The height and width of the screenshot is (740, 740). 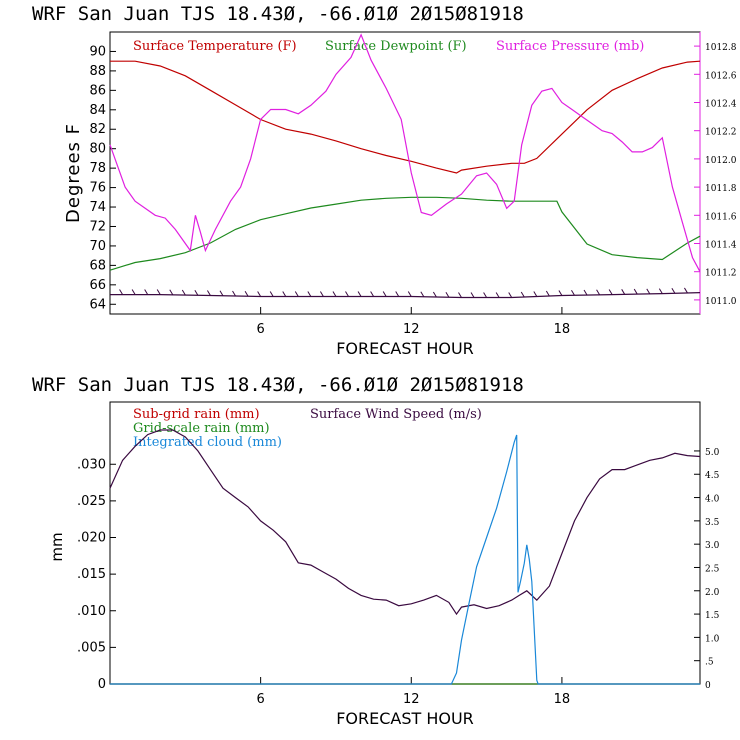 I want to click on top-x-axis-label: FORECAST HOUR, so click(x=405, y=348).